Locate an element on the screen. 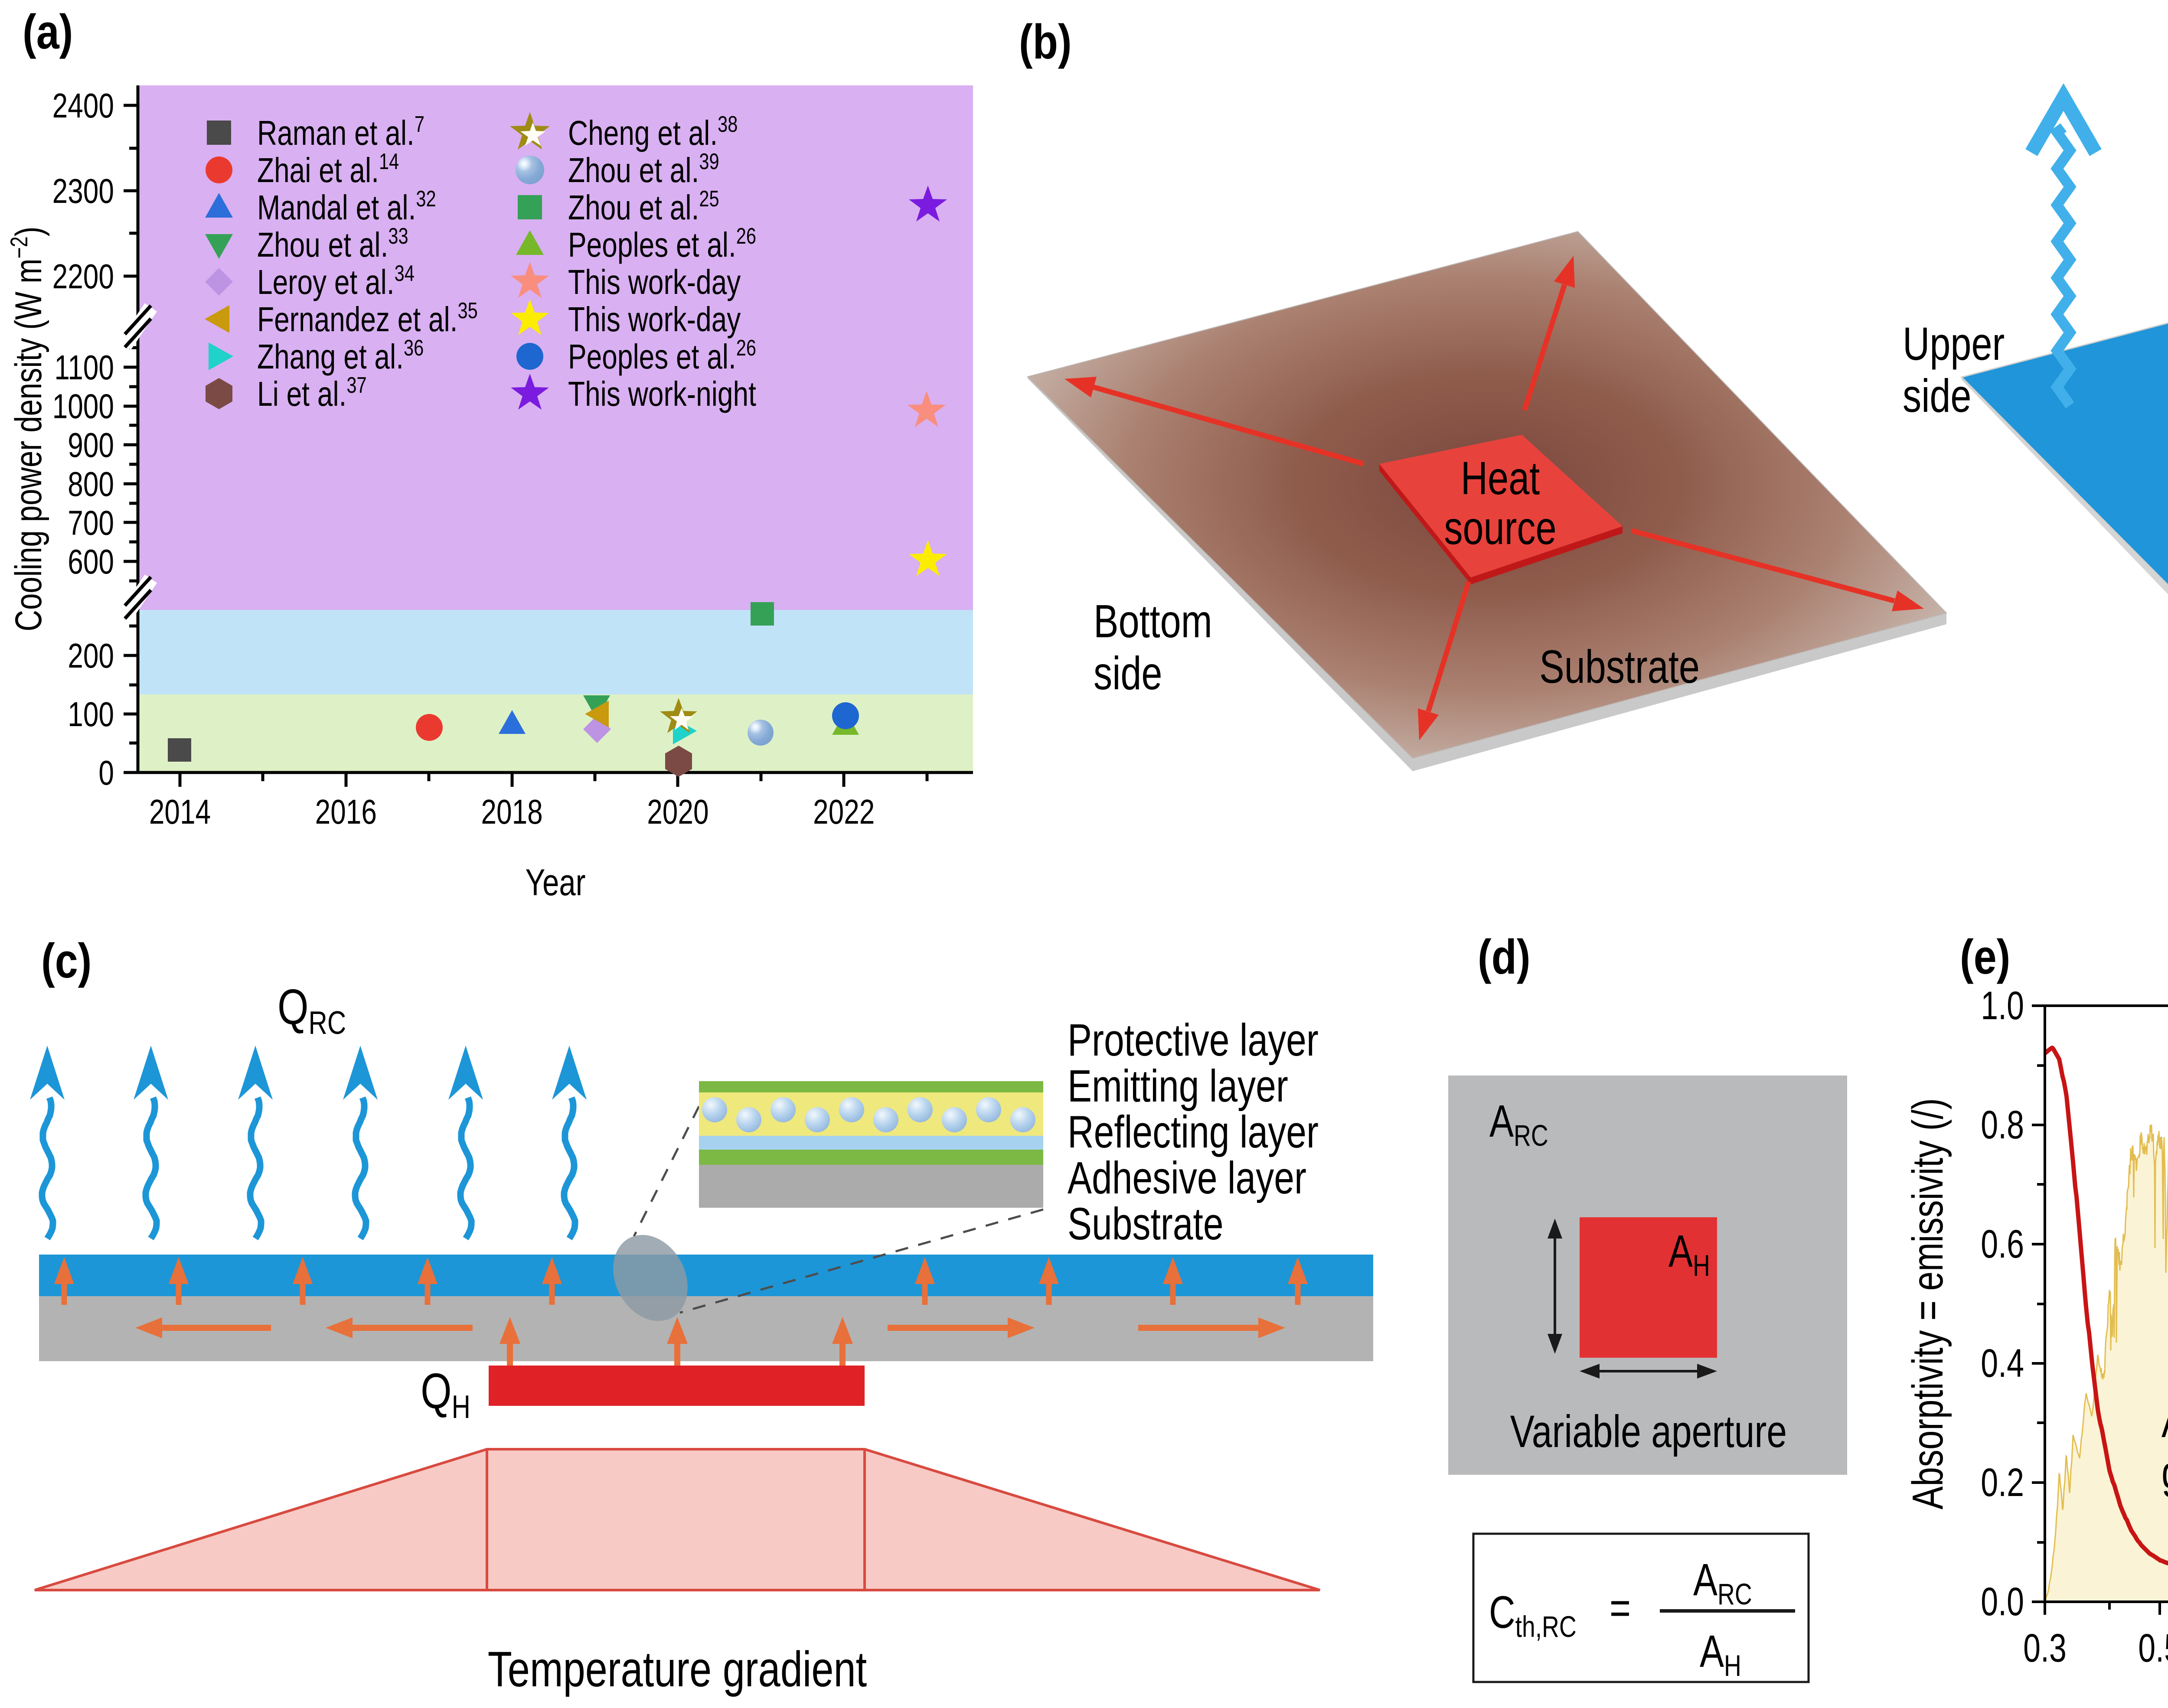  svg-text: (c) is located at coordinates (66, 961).